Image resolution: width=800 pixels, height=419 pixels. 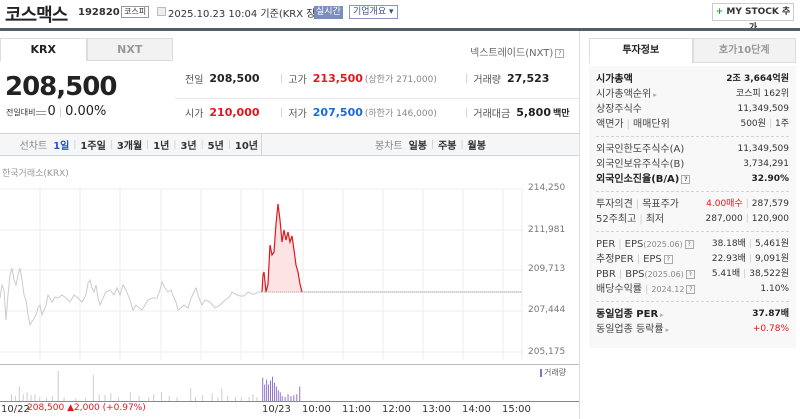 I want to click on header-divider, so click(x=400, y=29).